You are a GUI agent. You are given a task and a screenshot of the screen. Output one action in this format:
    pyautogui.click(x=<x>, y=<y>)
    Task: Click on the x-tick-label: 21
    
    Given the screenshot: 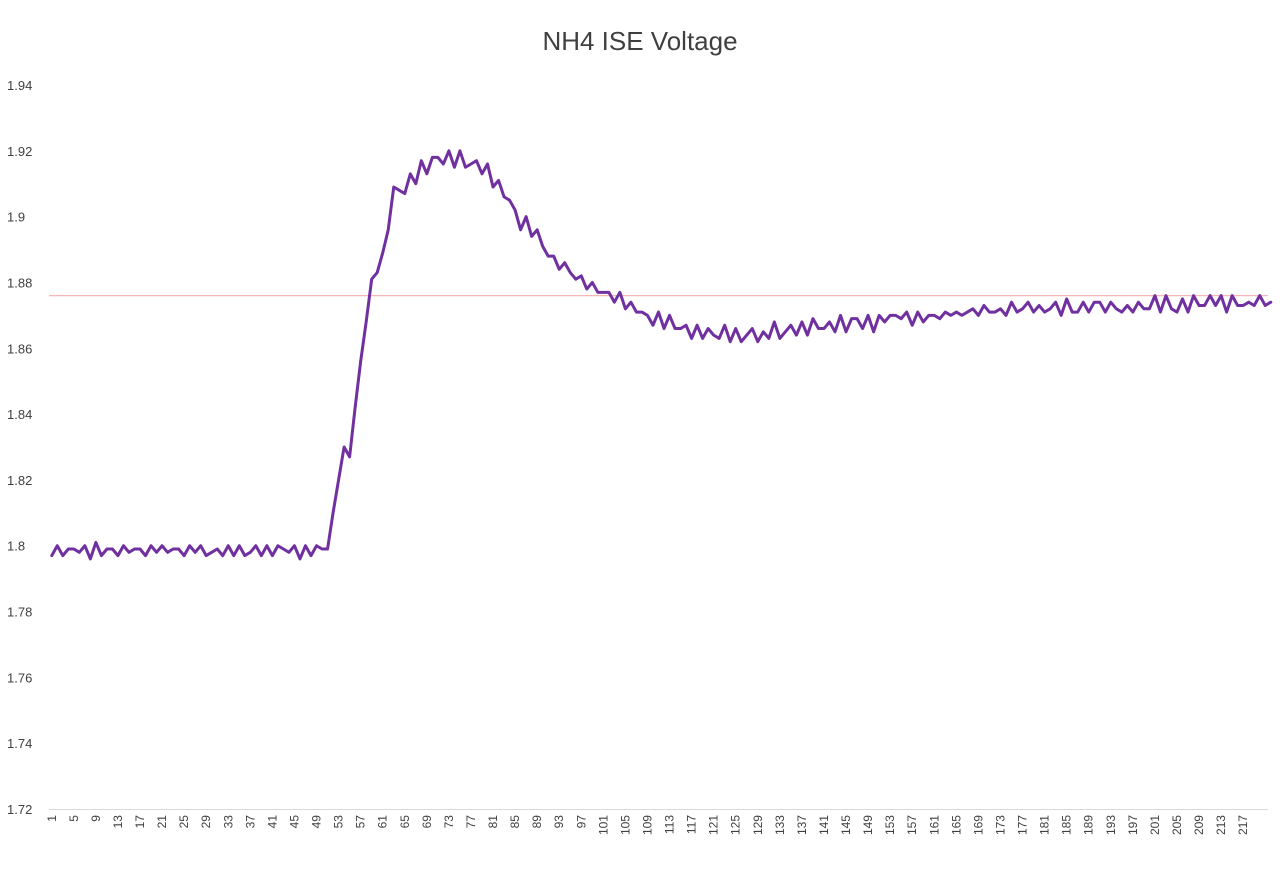 What is the action you would take?
    pyautogui.click(x=162, y=822)
    